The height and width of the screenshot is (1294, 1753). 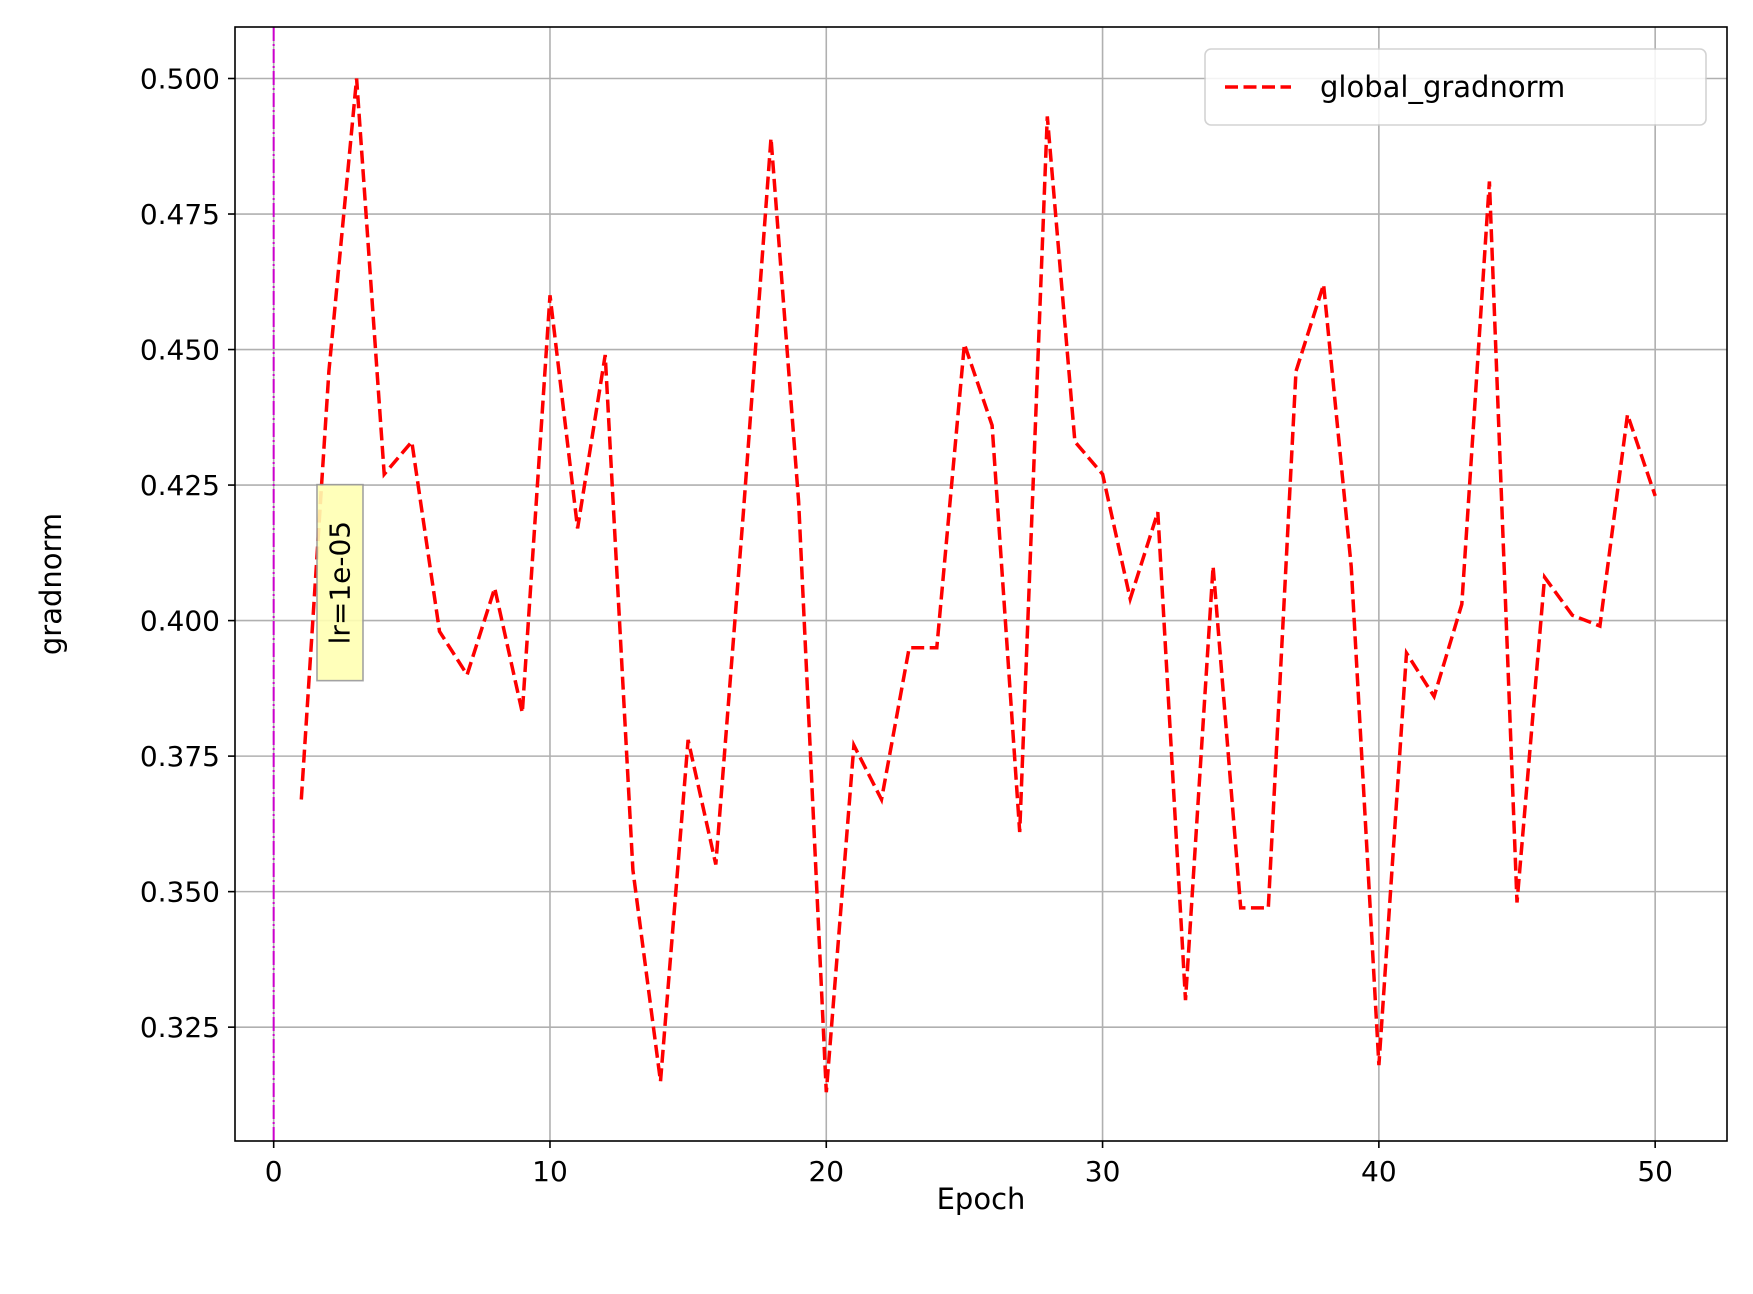 I want to click on y-tick-label: 0.325, so click(x=180, y=1027).